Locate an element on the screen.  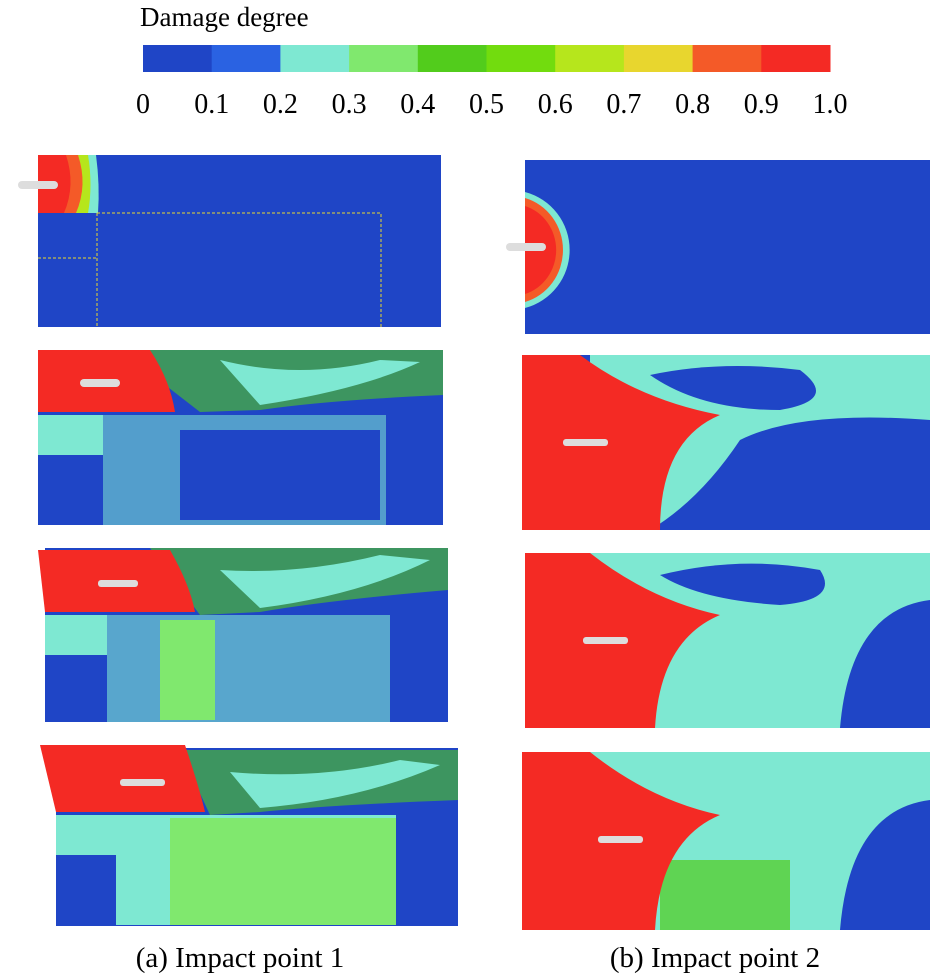
colorbar-tick-label: 0.6 is located at coordinates (555, 104).